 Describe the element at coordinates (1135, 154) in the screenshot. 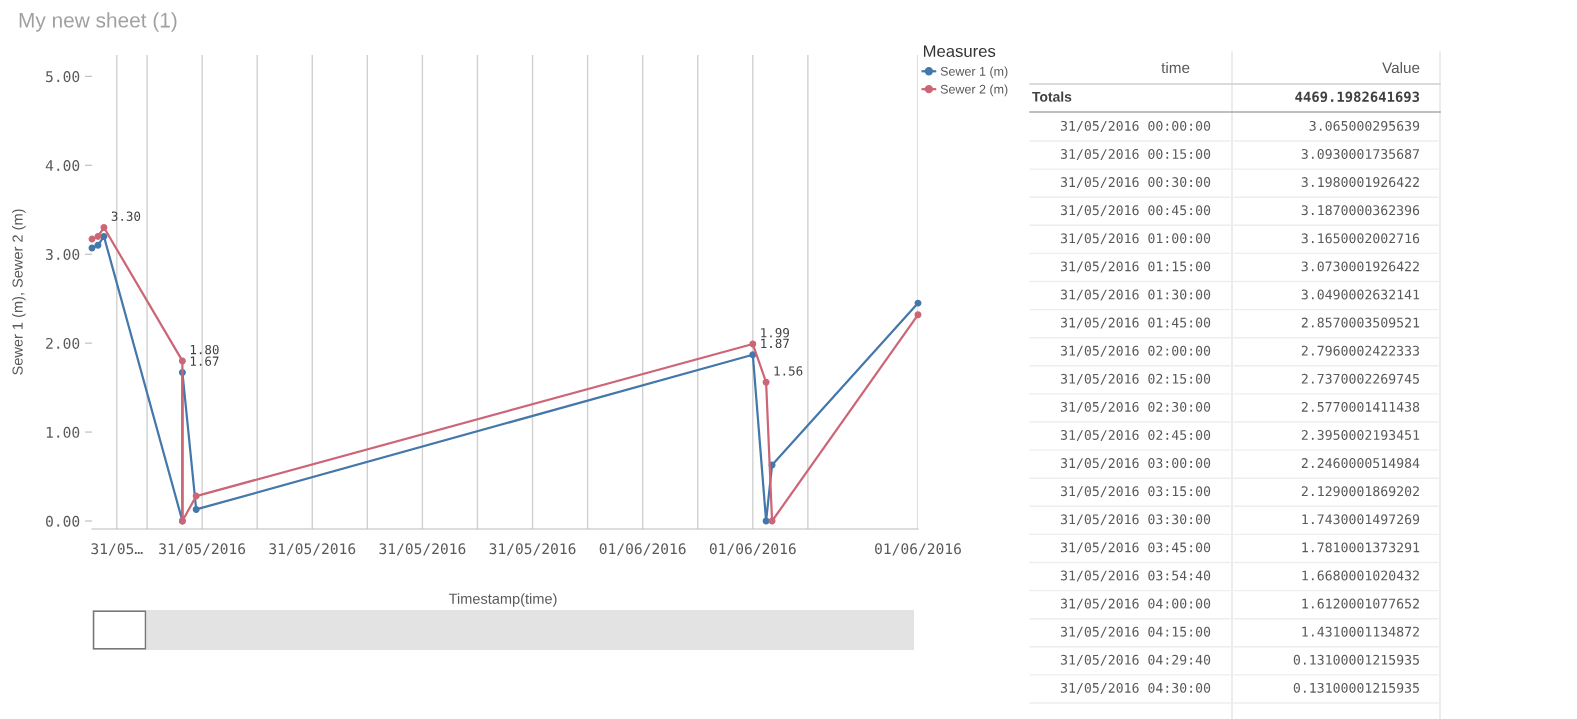

I see `text: 31/05/2016 00:15:00` at that location.